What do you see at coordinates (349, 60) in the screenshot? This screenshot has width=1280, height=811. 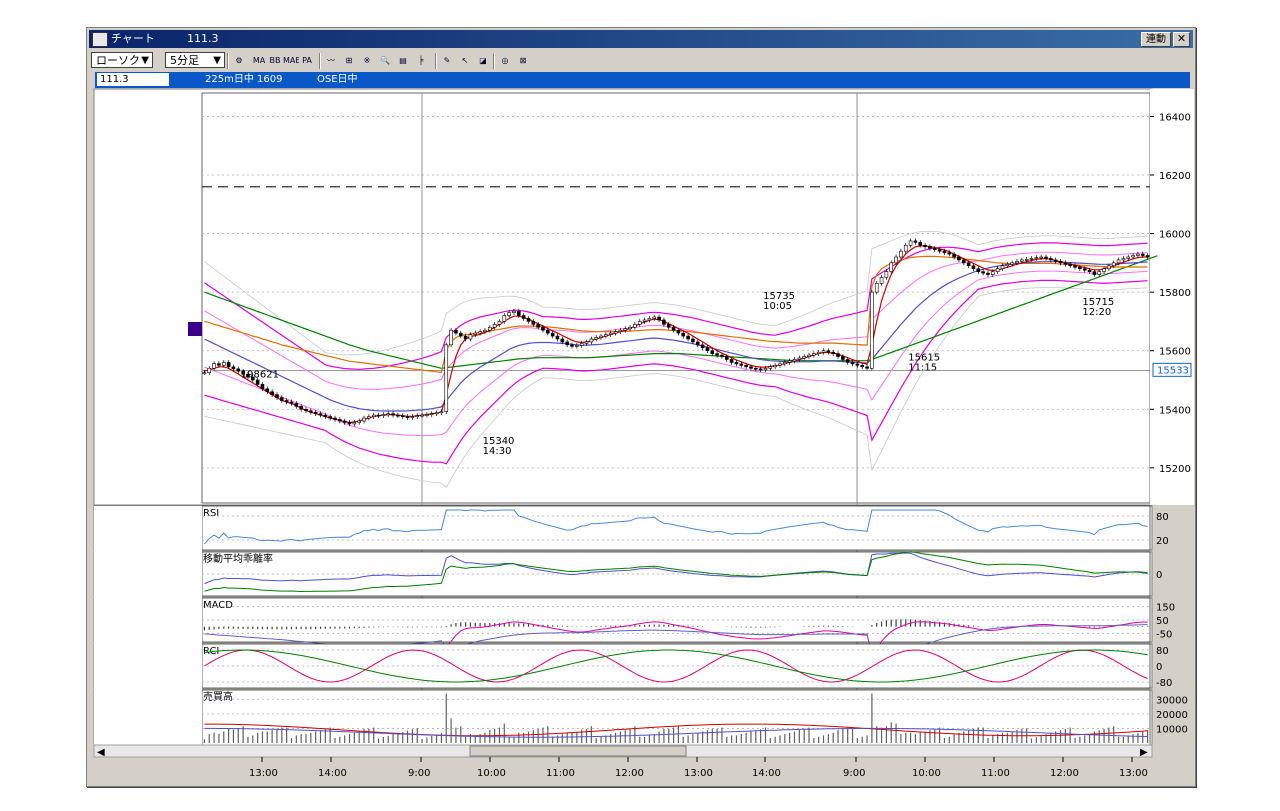 I see `indicator-icon: ⊞` at bounding box center [349, 60].